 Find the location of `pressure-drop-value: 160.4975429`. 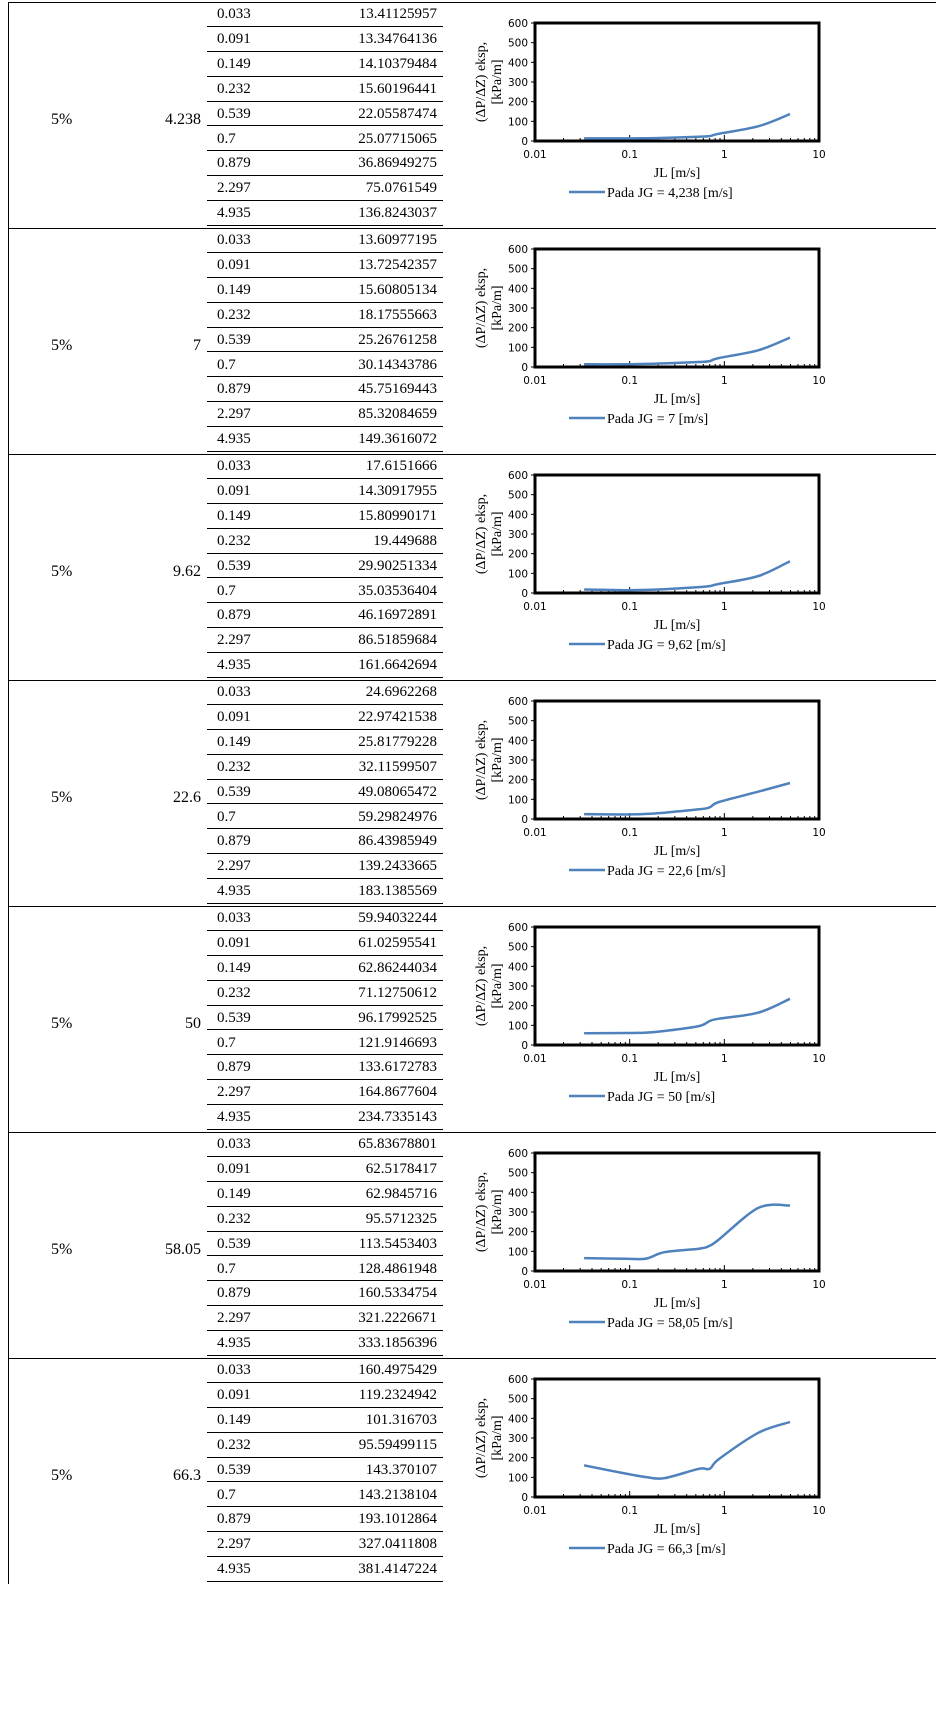

pressure-drop-value: 160.4975429 is located at coordinates (397, 1370).